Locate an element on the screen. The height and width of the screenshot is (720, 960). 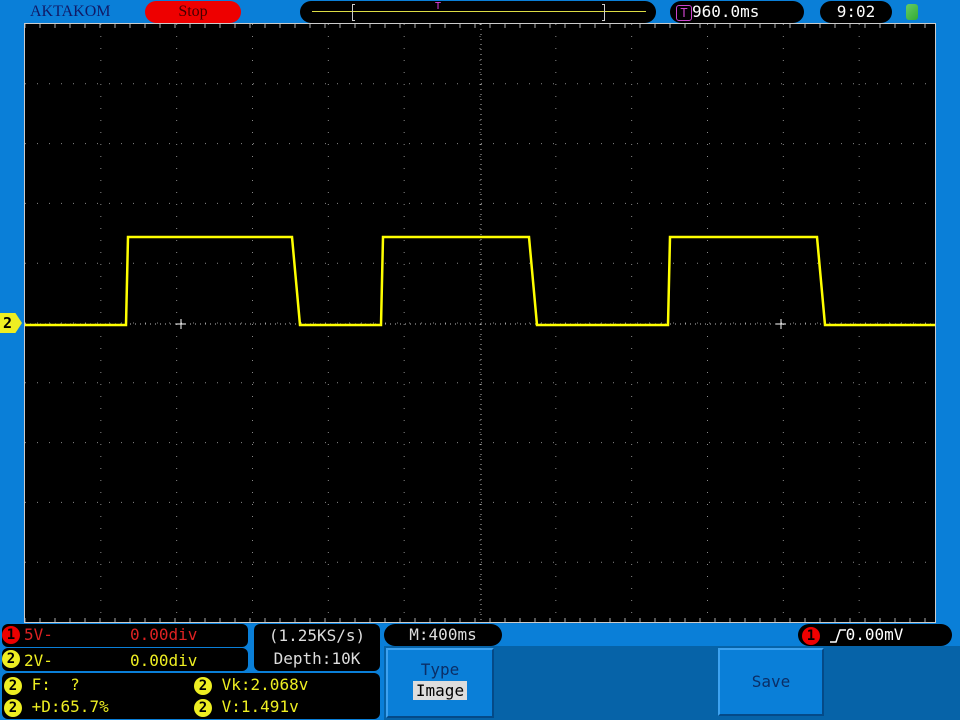
timebase: M:400ms is located at coordinates (443, 635).